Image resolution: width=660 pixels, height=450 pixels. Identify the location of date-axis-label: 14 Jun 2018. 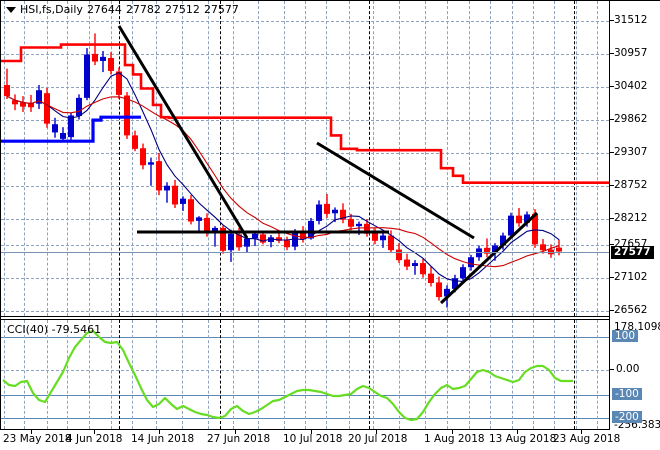
(163, 439).